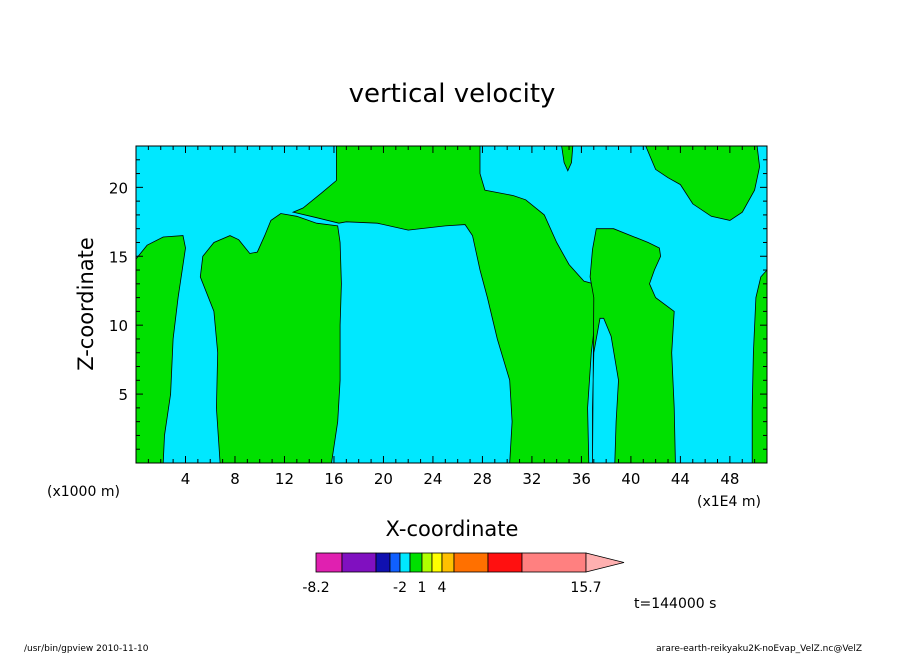 The image size is (904, 654). I want to click on x-unit-left: (x1000 m), so click(83, 492).